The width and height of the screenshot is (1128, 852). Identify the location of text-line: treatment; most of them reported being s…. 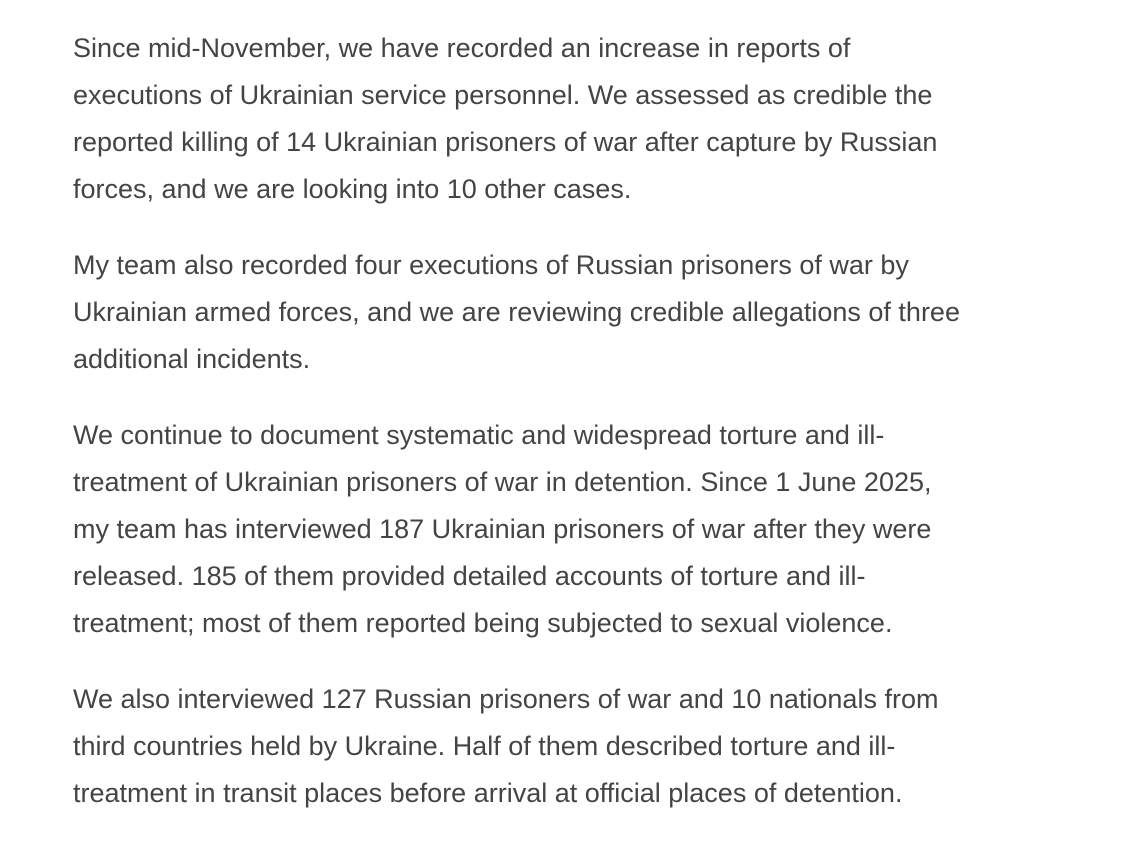
(483, 623).